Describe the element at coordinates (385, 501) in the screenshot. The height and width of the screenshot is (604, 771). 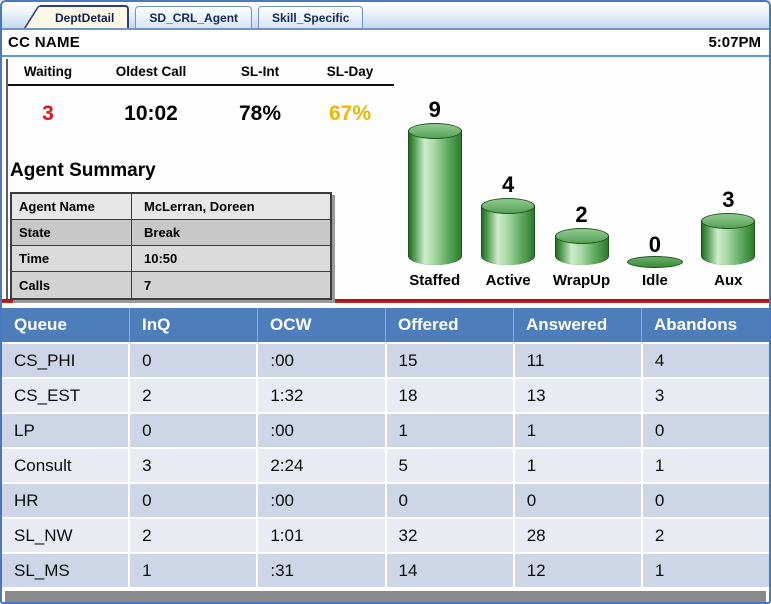
I see `table-row: HR 0 :00 0 0 0` at that location.